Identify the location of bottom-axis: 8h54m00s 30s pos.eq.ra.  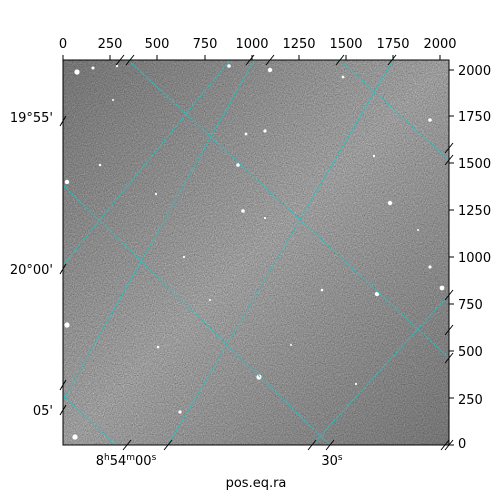
(219, 472).